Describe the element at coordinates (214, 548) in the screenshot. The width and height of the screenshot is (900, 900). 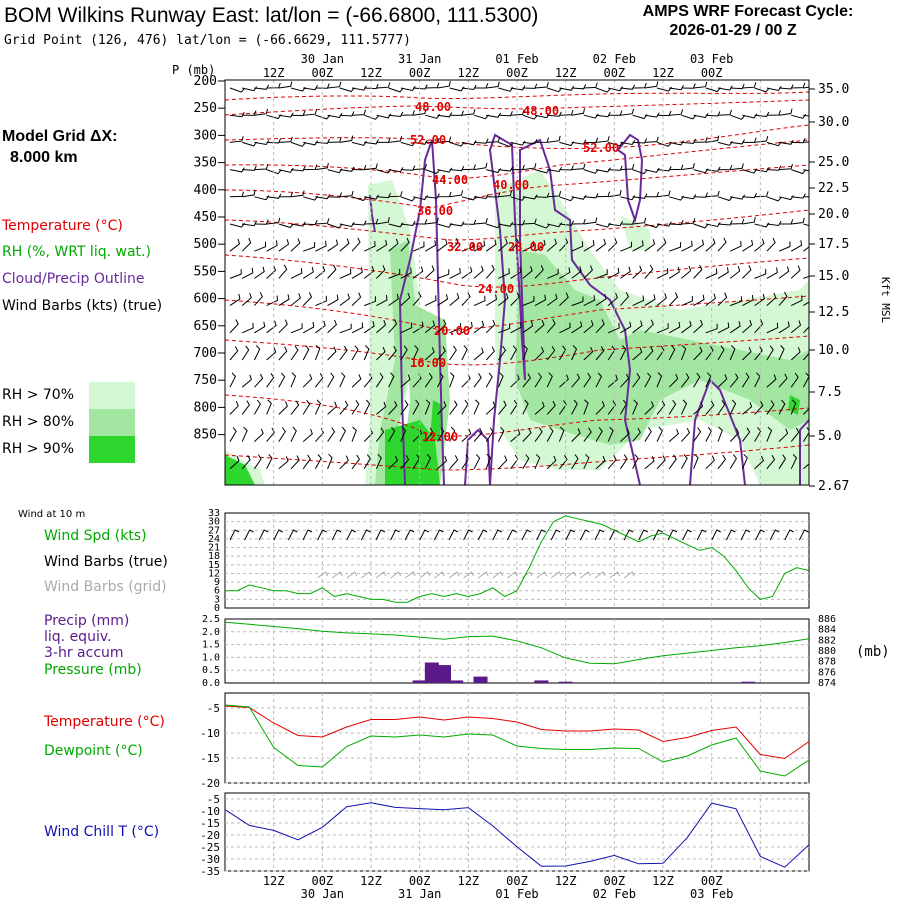
I see `wind-tick-label: 21` at that location.